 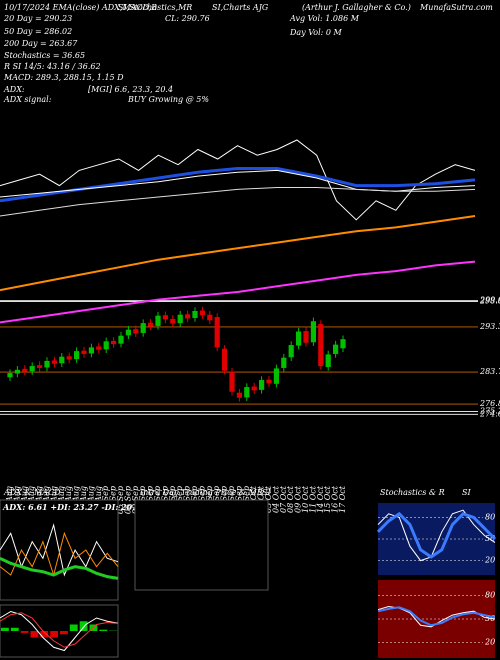 What do you see at coordinates (14, 89) in the screenshot?
I see `header-text: ADX:` at bounding box center [14, 89].